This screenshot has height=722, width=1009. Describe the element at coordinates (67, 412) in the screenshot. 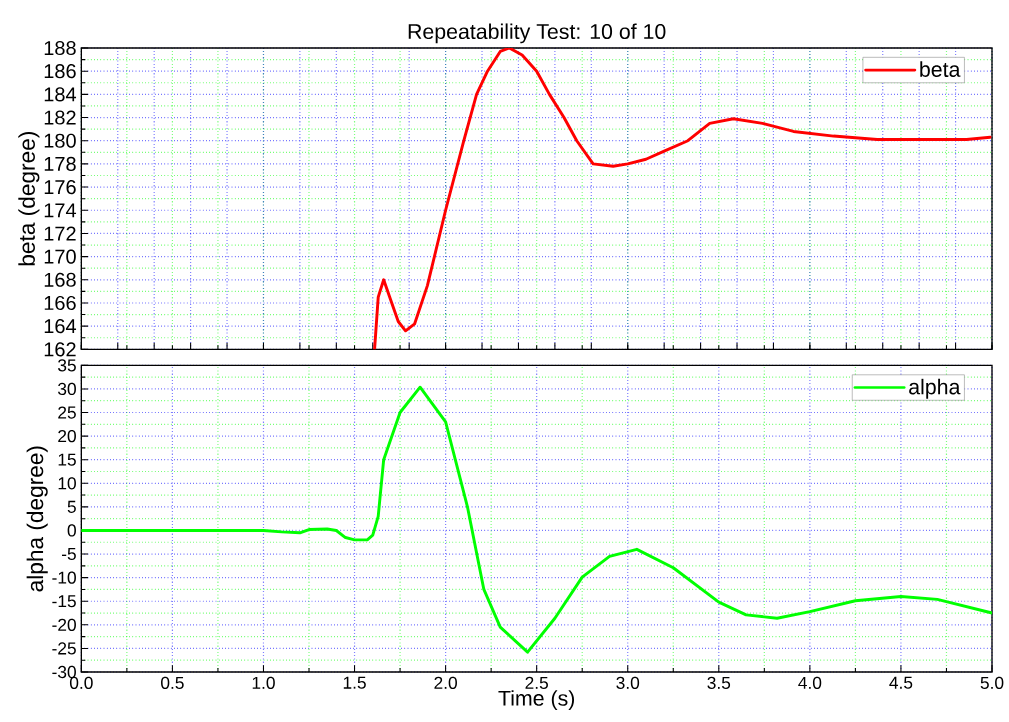

I see `y-tick-label: 25` at that location.